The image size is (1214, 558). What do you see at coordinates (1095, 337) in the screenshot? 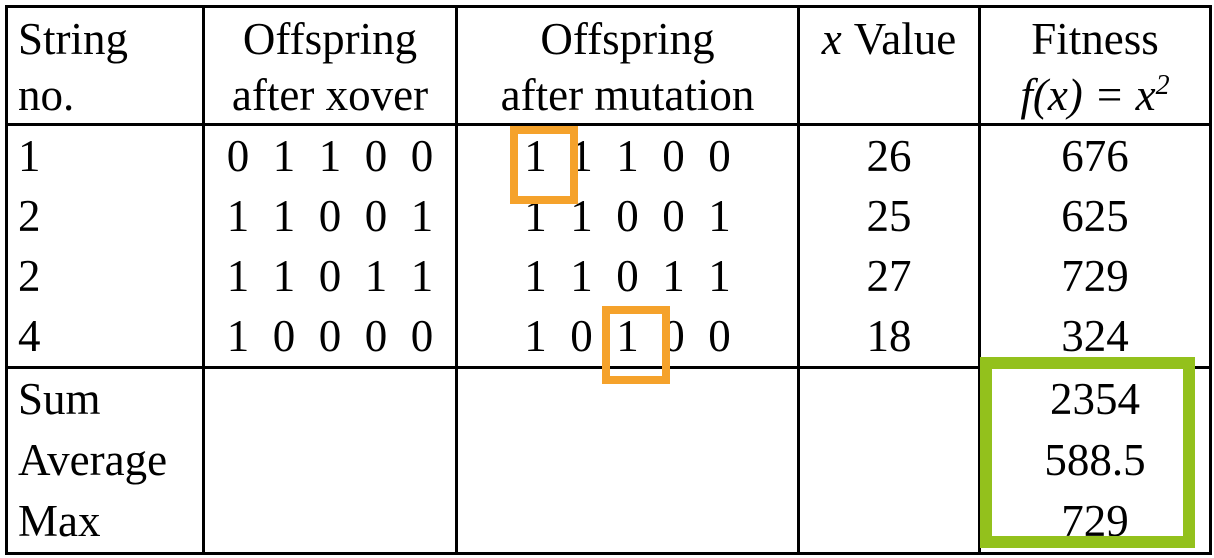
I see `fitness-cell: 324` at bounding box center [1095, 337].